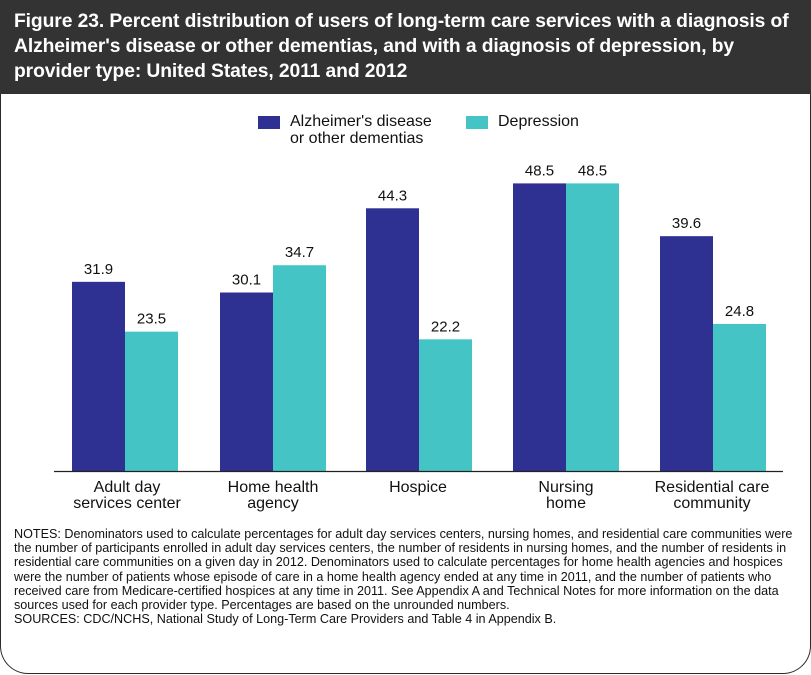 This screenshot has width=811, height=675. What do you see at coordinates (98, 269) in the screenshot?
I see `data-label-alzheimers-adult-day: 31.9` at bounding box center [98, 269].